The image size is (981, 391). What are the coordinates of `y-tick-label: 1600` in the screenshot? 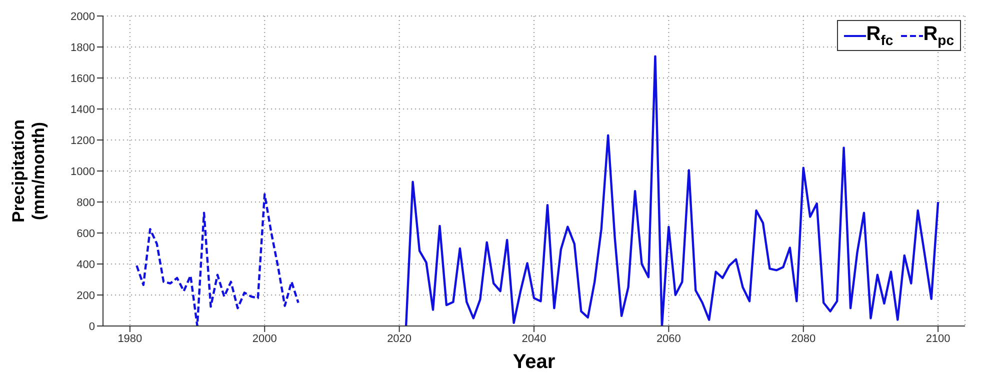 It's located at (82, 78).